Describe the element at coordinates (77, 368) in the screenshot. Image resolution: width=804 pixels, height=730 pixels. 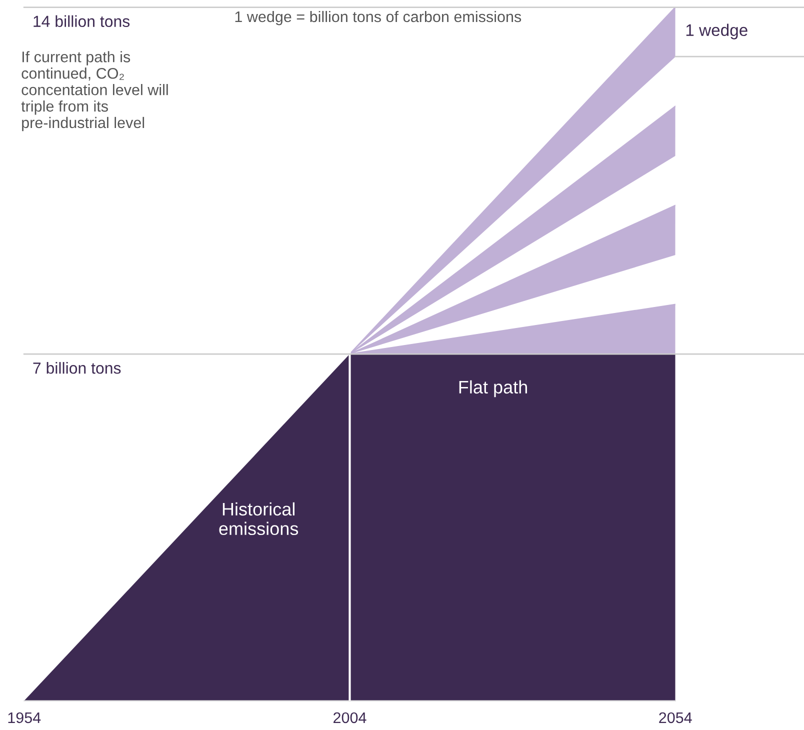
I see `y-tick-label: 7 billion tons` at that location.